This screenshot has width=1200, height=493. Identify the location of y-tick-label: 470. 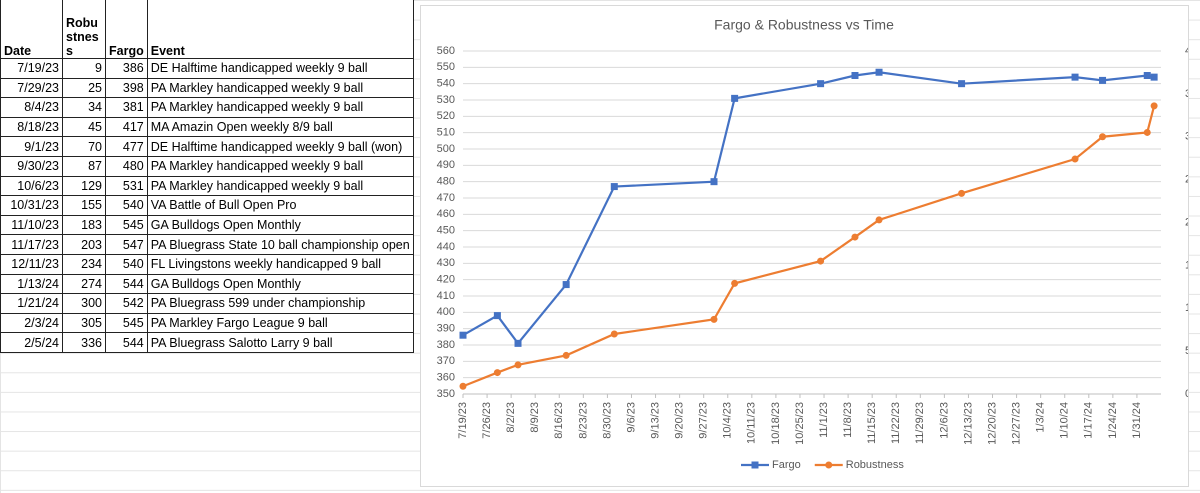
(446, 198).